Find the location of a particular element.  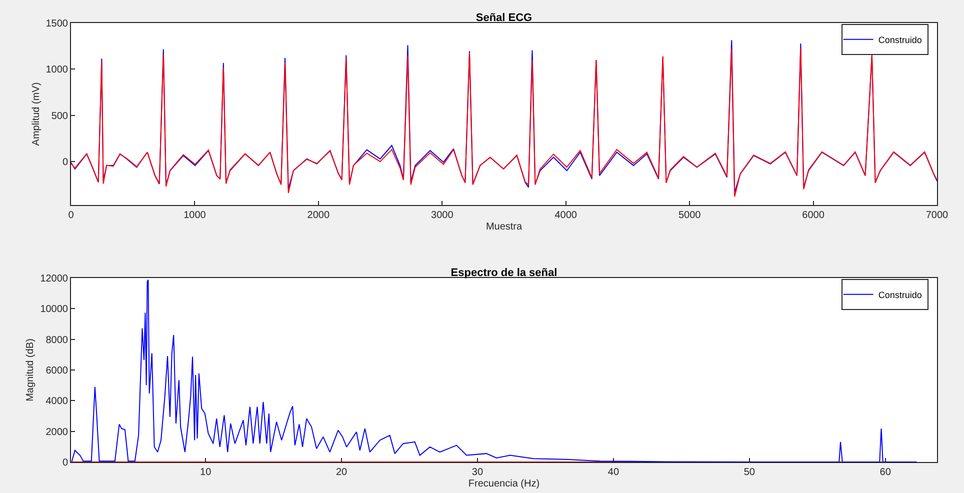

x-tick-label: 30 is located at coordinates (478, 472).